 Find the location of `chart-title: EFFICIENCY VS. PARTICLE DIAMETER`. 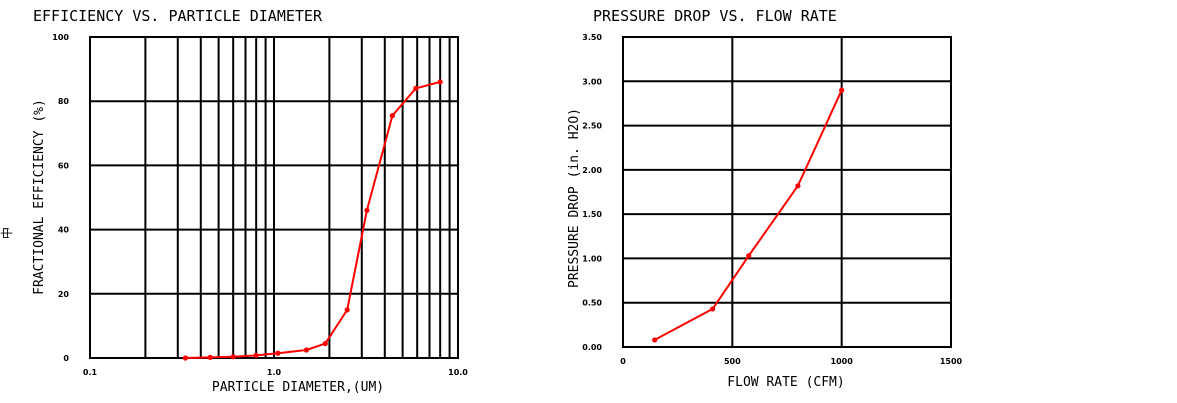

chart-title: EFFICIENCY VS. PARTICLE DIAMETER is located at coordinates (178, 16).